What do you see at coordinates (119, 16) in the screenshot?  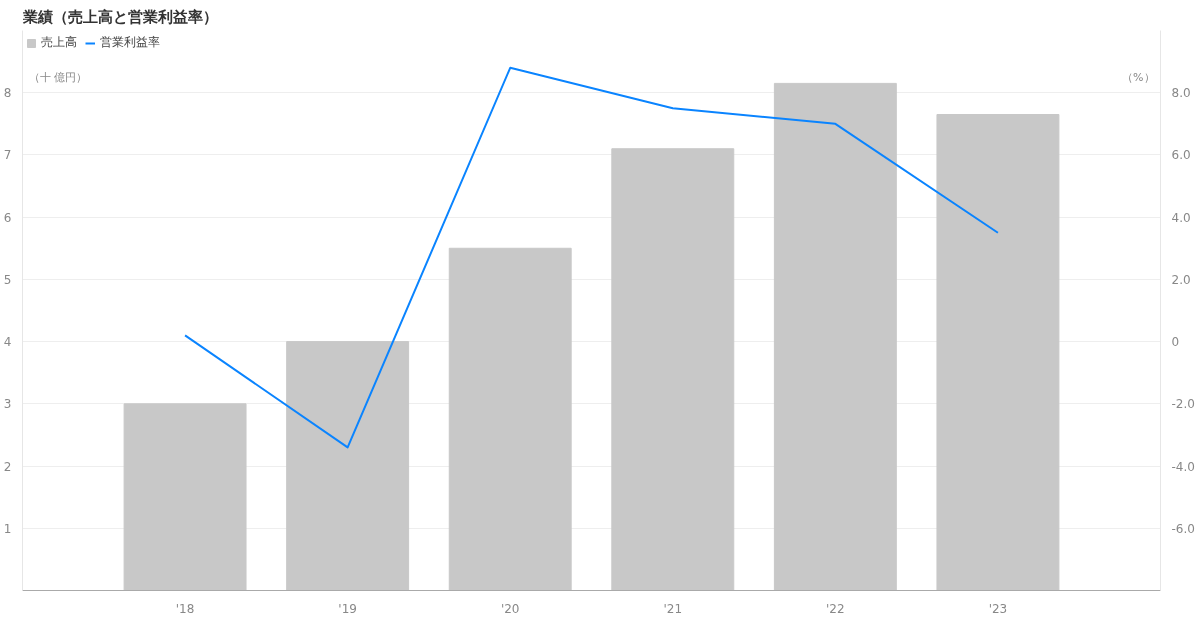 I see `chart-title: 業績（売上高と営業利益率）` at bounding box center [119, 16].